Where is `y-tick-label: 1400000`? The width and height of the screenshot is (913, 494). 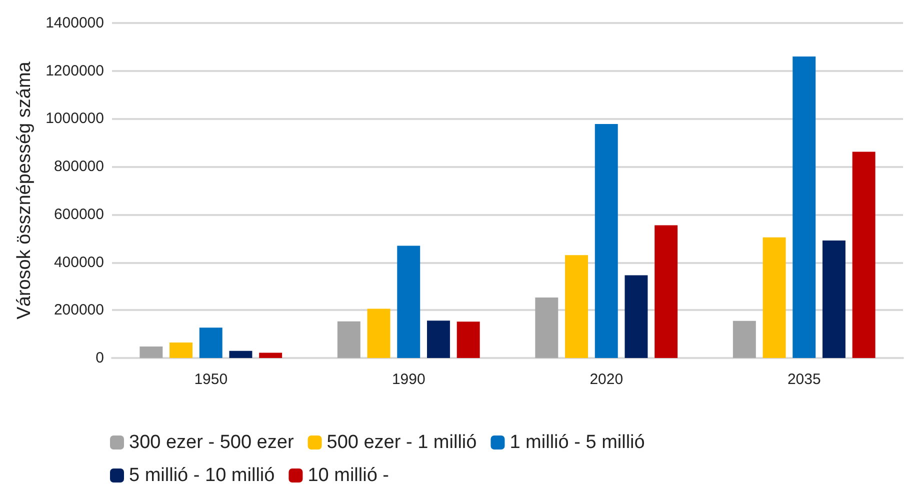
y-tick-label: 1400000 is located at coordinates (75, 23).